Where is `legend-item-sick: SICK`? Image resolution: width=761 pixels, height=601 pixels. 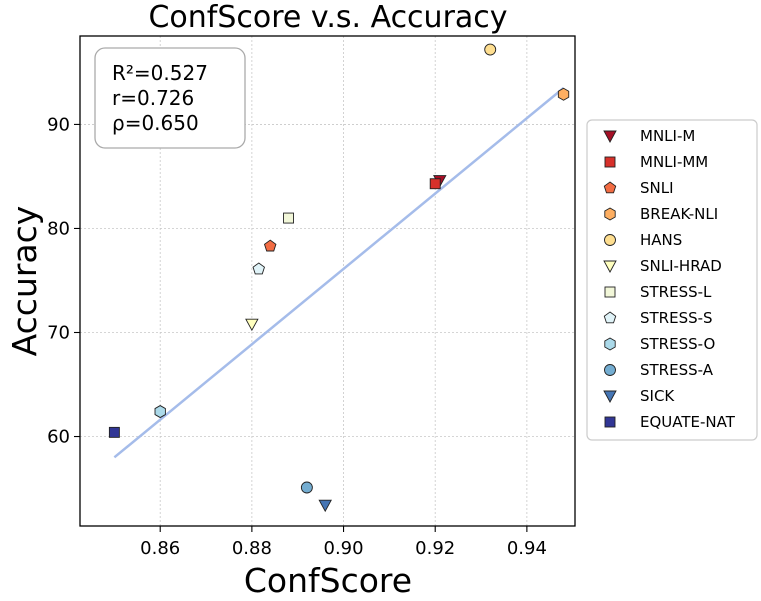
legend-item-sick: SICK is located at coordinates (639, 396).